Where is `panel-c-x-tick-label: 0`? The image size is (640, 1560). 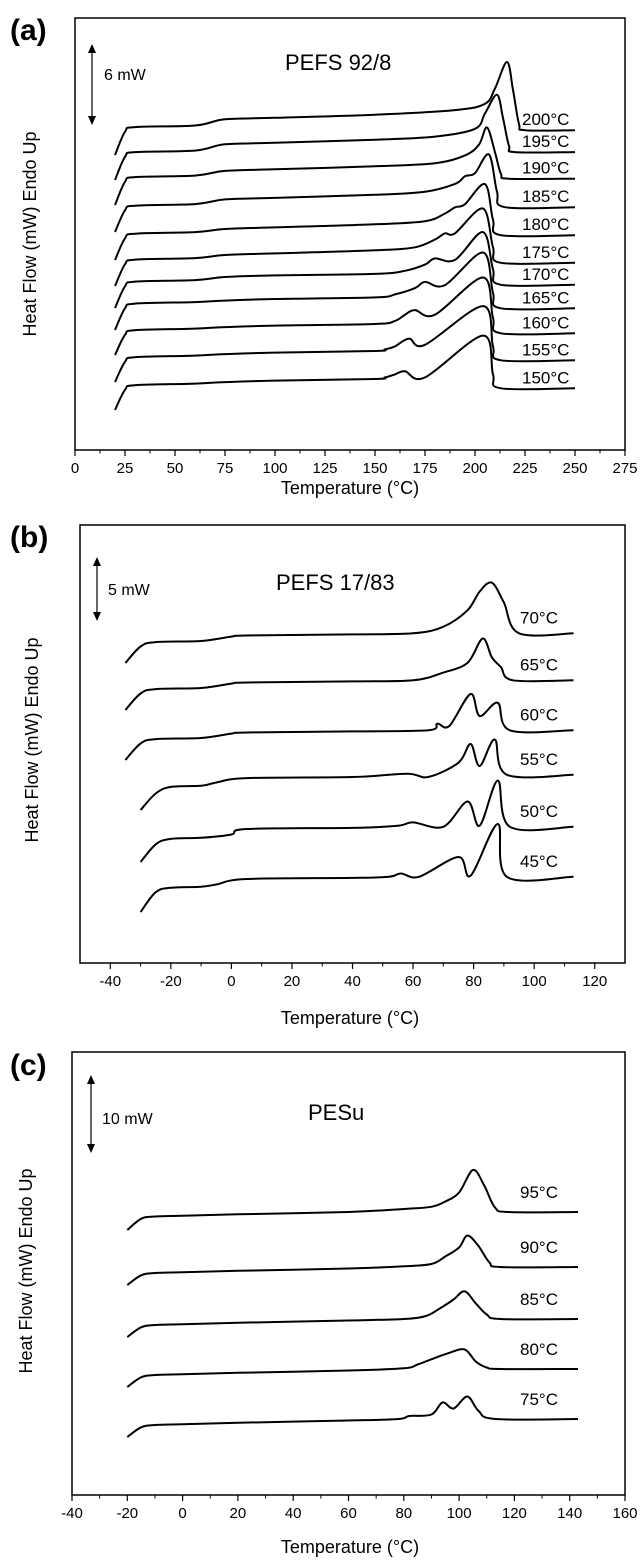
panel-c-x-tick-label: 0 is located at coordinates (182, 1513).